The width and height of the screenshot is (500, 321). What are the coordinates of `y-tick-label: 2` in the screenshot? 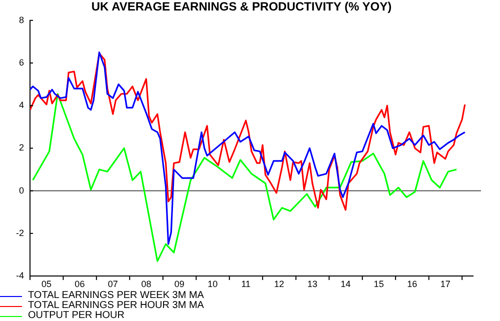 It's located at (21, 147).